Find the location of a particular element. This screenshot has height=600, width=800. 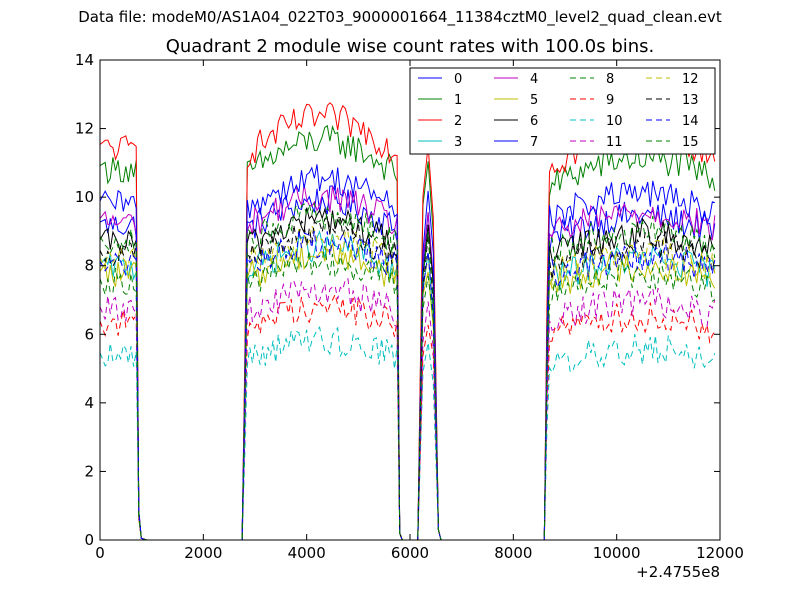

x-tick-label: 0 is located at coordinates (100, 553).